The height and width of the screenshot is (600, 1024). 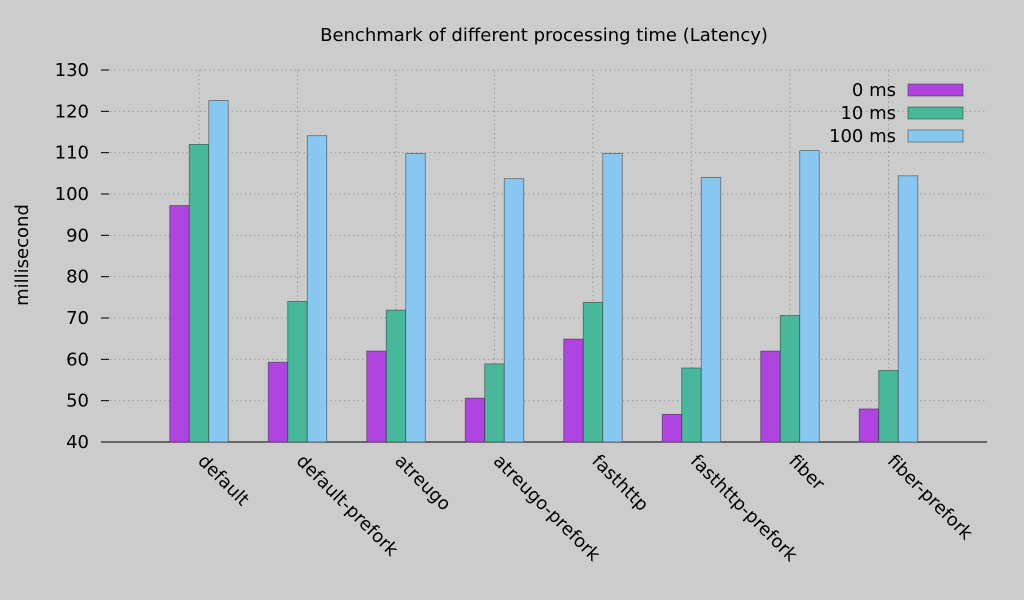 What do you see at coordinates (72, 70) in the screenshot?
I see `y-tick-label: 130` at bounding box center [72, 70].